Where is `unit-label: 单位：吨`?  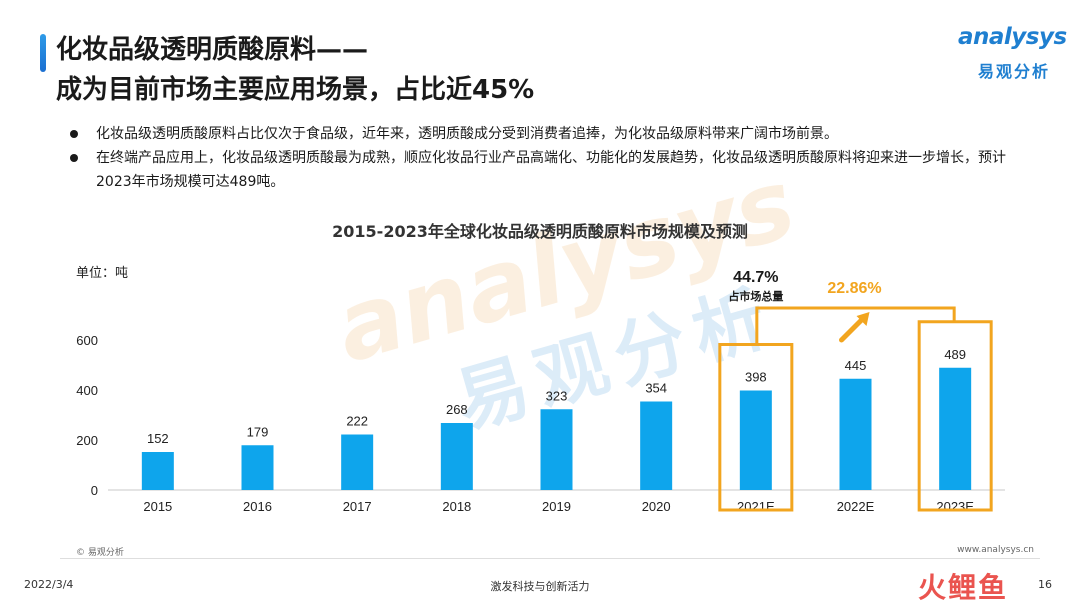
unit-label: 单位：吨 is located at coordinates (102, 273).